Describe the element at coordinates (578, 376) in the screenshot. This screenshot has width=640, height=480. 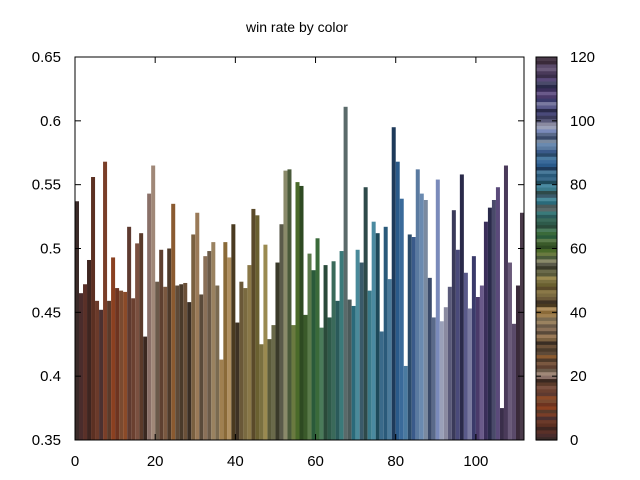
I see `colorbar-tick-label: 20` at that location.